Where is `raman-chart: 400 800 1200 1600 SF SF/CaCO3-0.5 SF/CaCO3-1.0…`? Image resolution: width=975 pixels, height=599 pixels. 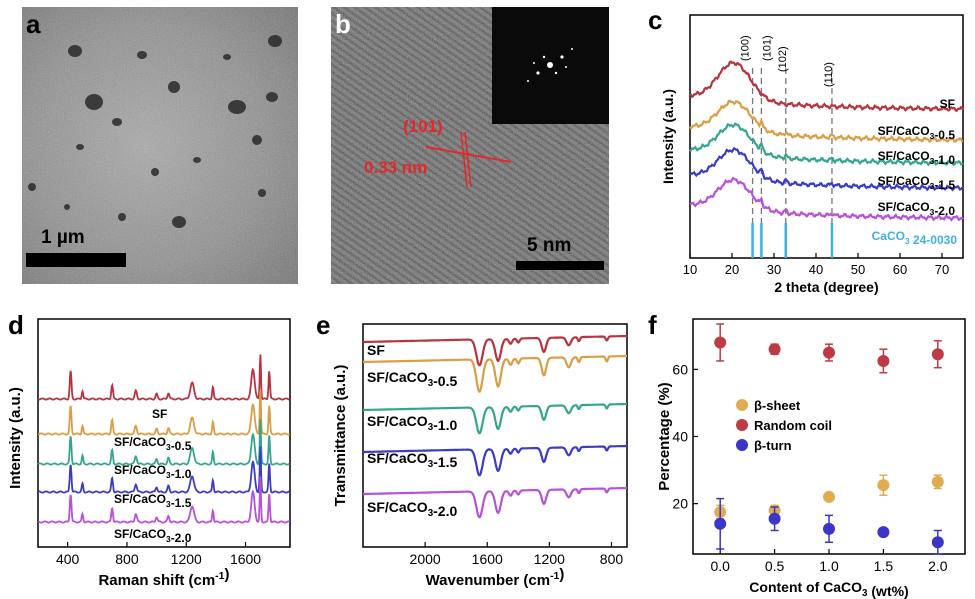 raman-chart: 400 800 1200 1600 SF SF/CaCO3-0.5 SF/CaCO3-1.0… is located at coordinates (149, 453).